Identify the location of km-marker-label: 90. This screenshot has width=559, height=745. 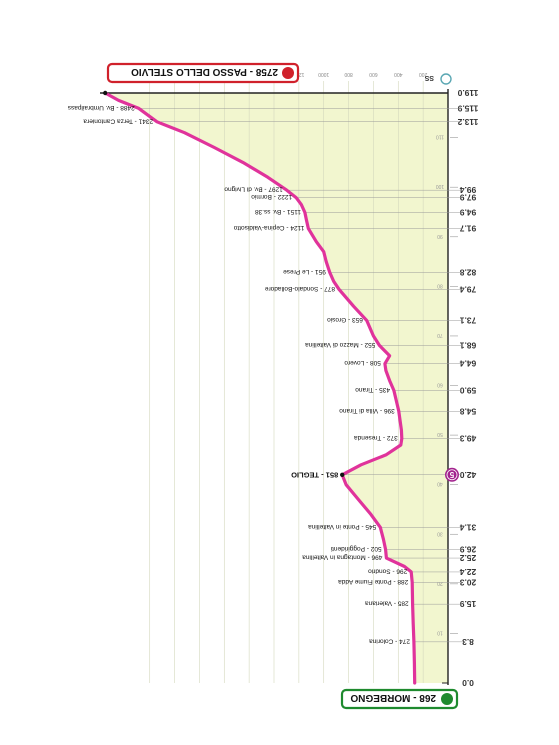
(440, 236).